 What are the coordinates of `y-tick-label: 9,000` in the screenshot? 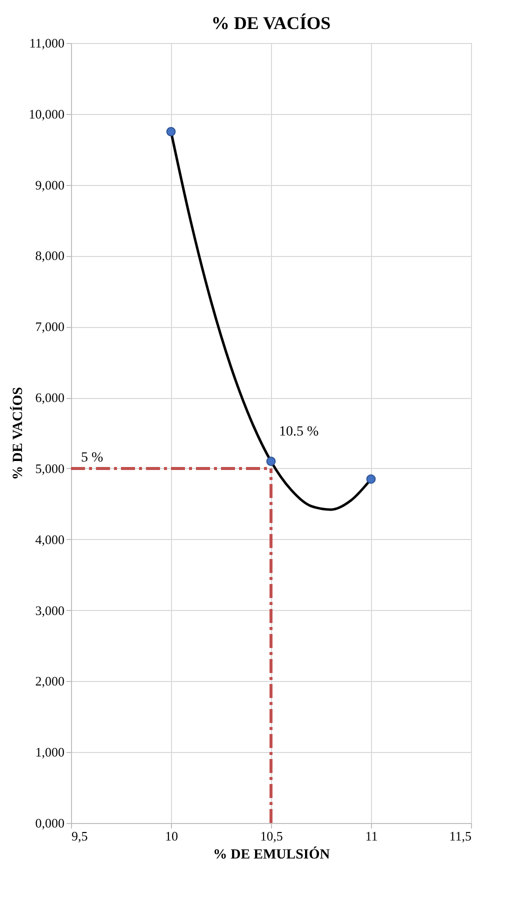 It's located at (49, 184).